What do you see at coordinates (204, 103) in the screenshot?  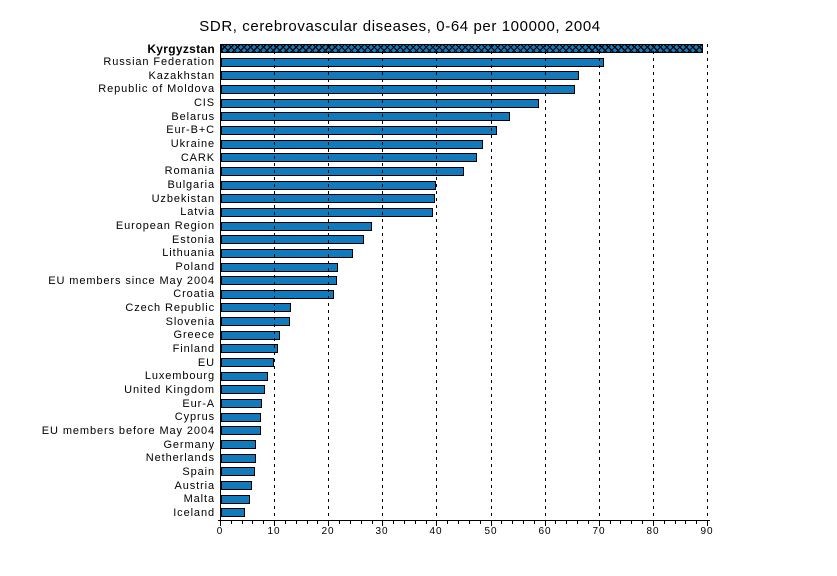 I see `category-label-cis: CIS` at bounding box center [204, 103].